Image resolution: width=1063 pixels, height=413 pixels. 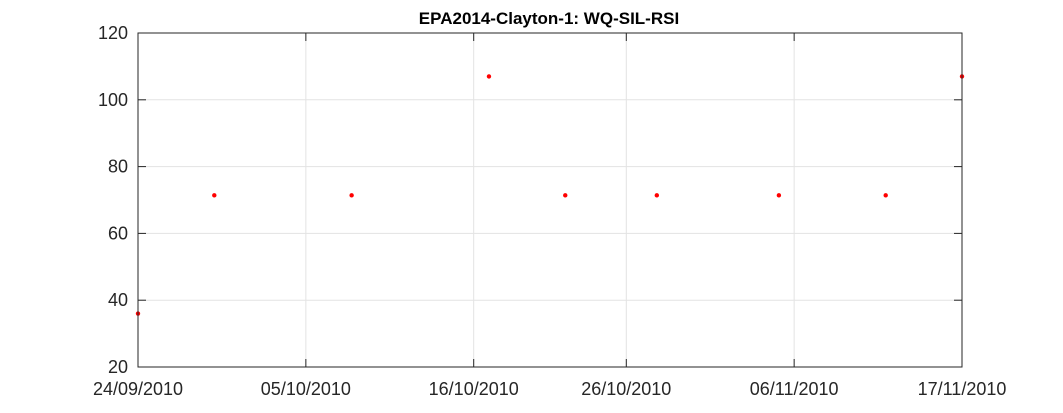 I want to click on x-tick-label: 17/11/2010, so click(x=962, y=389).